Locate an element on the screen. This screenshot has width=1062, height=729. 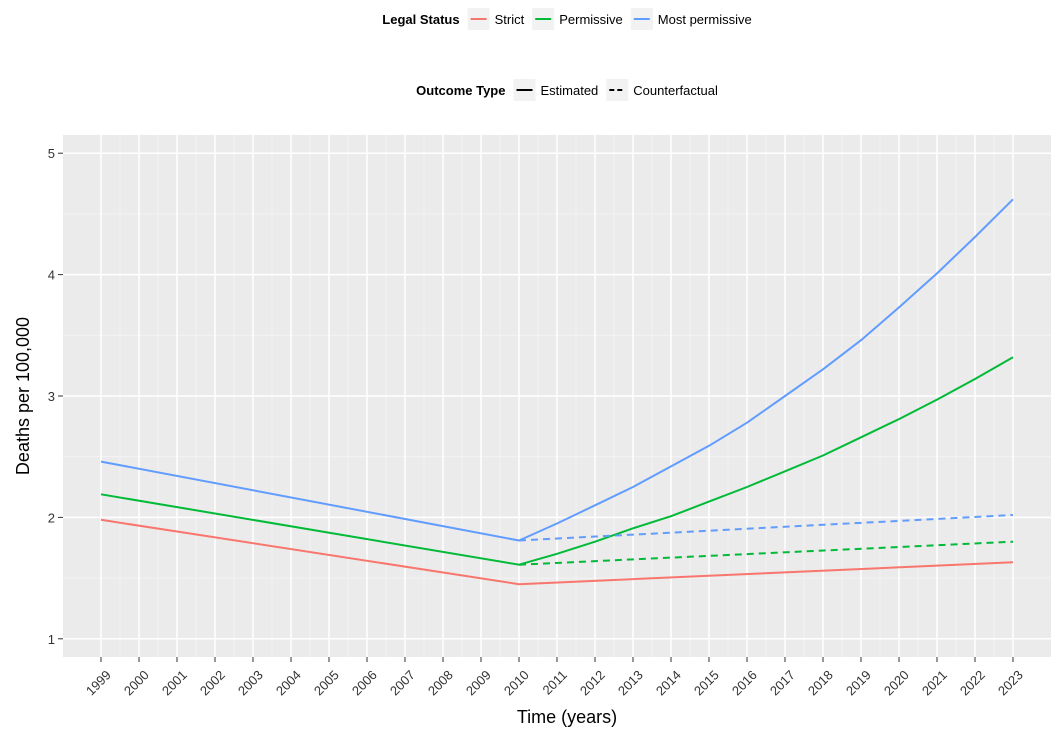
x-tick-label: 2003 is located at coordinates (250, 682).